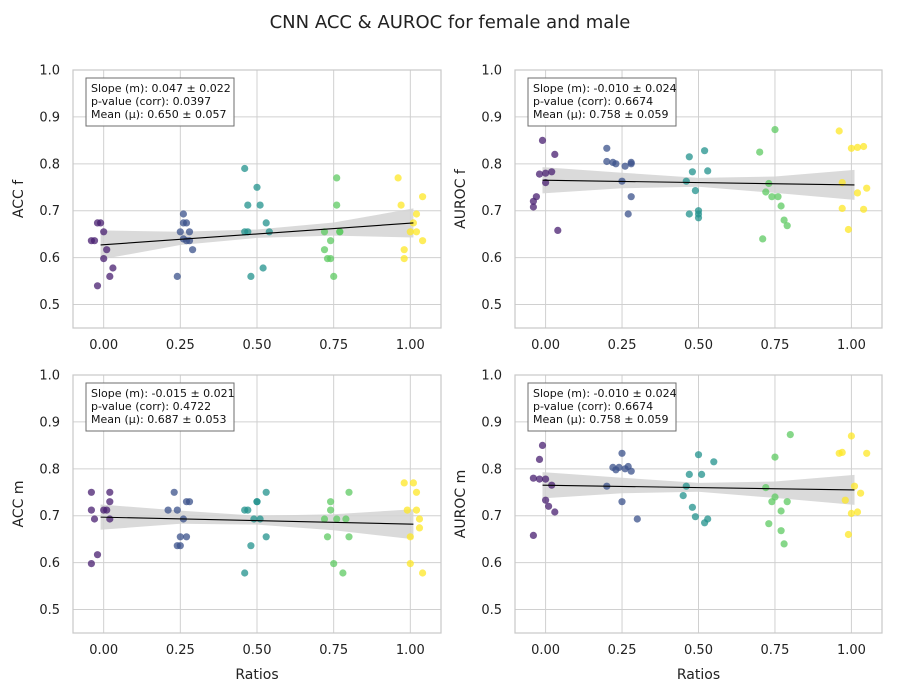  I want to click on x-tick-label: 1.00, so click(851, 345).